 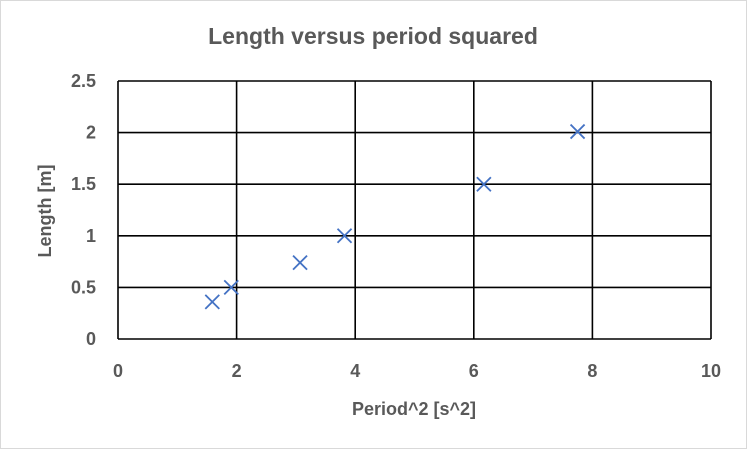 I want to click on x-tick-label: 4, so click(x=355, y=371).